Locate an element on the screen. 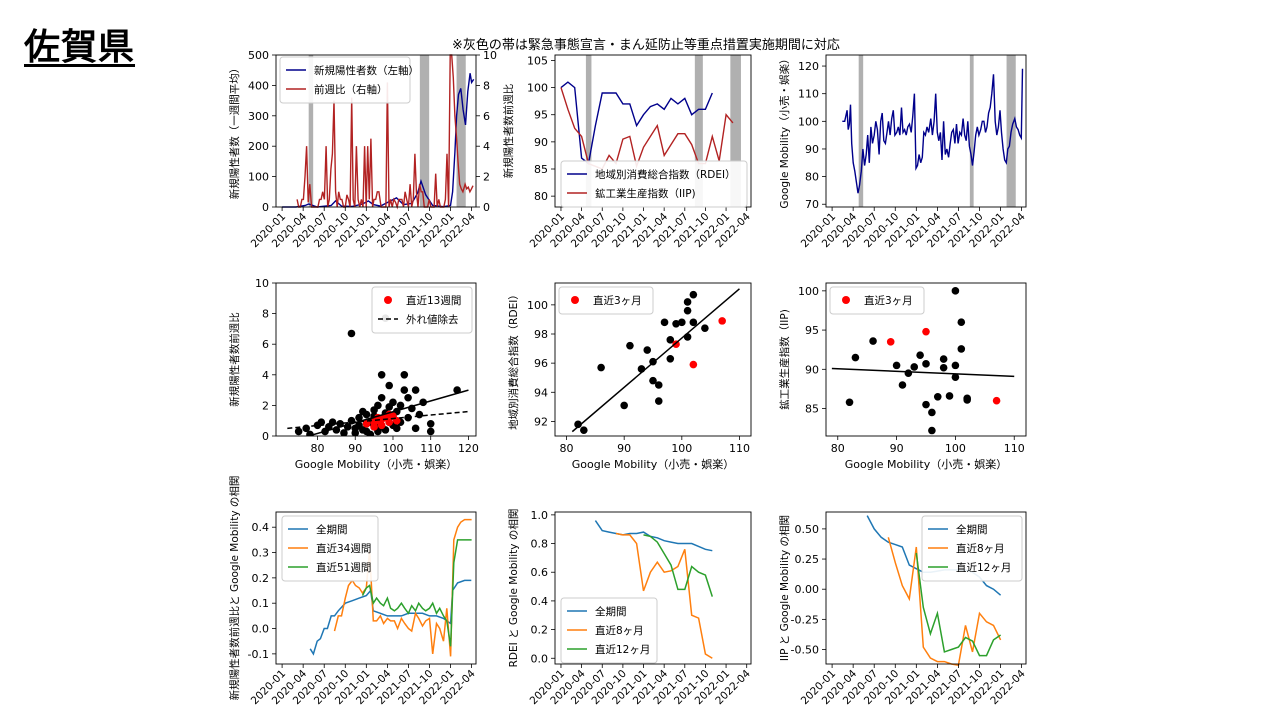 The height and width of the screenshot is (720, 1280). y-axis-label: RDEI と Google Mobility の相関 is located at coordinates (513, 588).